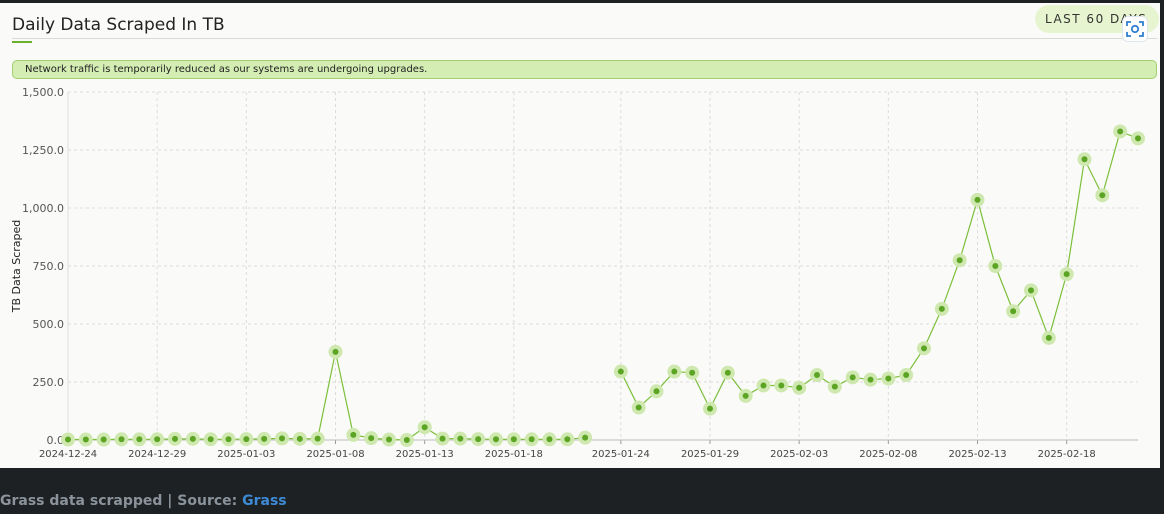  Describe the element at coordinates (43, 150) in the screenshot. I see `y-tick-label: 1,250.0` at that location.